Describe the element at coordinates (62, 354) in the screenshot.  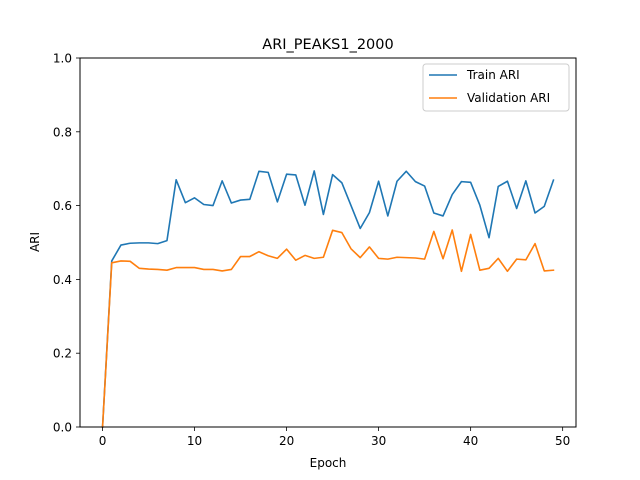
I see `y-tick-label: 0.2` at that location.